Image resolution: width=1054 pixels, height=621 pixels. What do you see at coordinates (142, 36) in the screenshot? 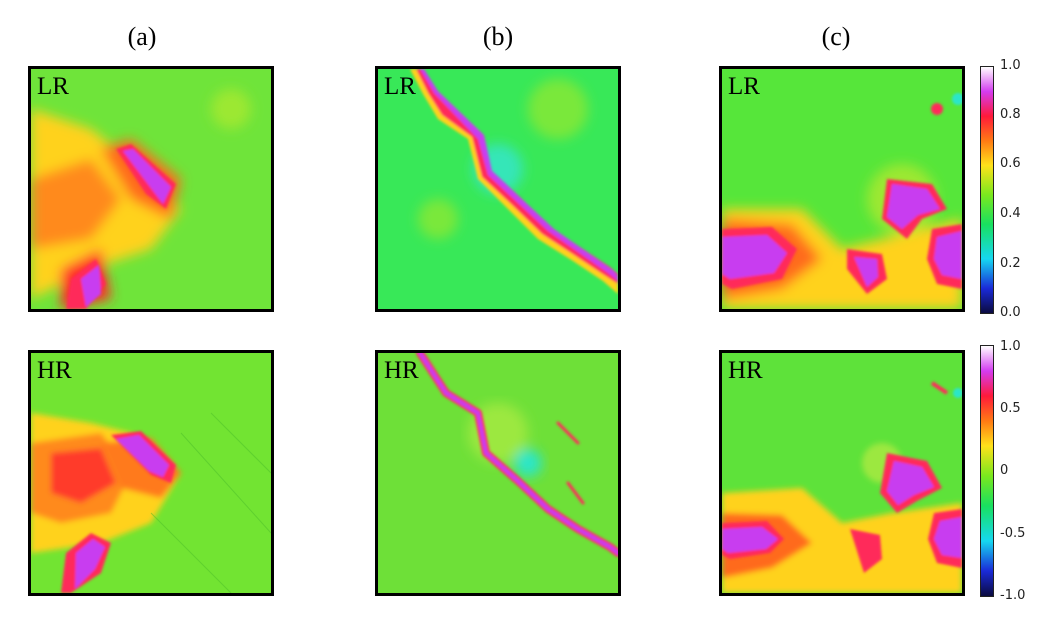
I see `column-label-a: (a)` at bounding box center [142, 36].